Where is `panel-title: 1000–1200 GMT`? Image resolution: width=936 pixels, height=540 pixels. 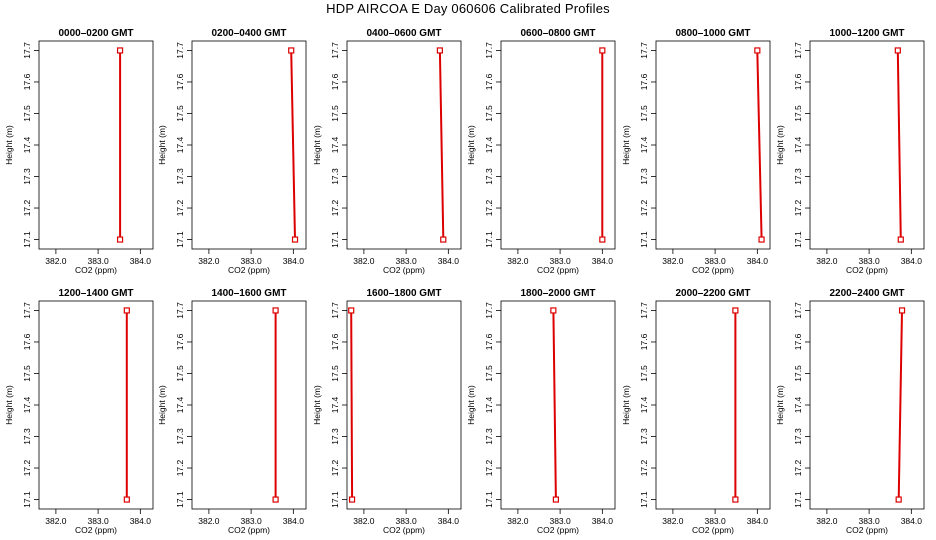
panel-title: 1000–1200 GMT is located at coordinates (866, 33).